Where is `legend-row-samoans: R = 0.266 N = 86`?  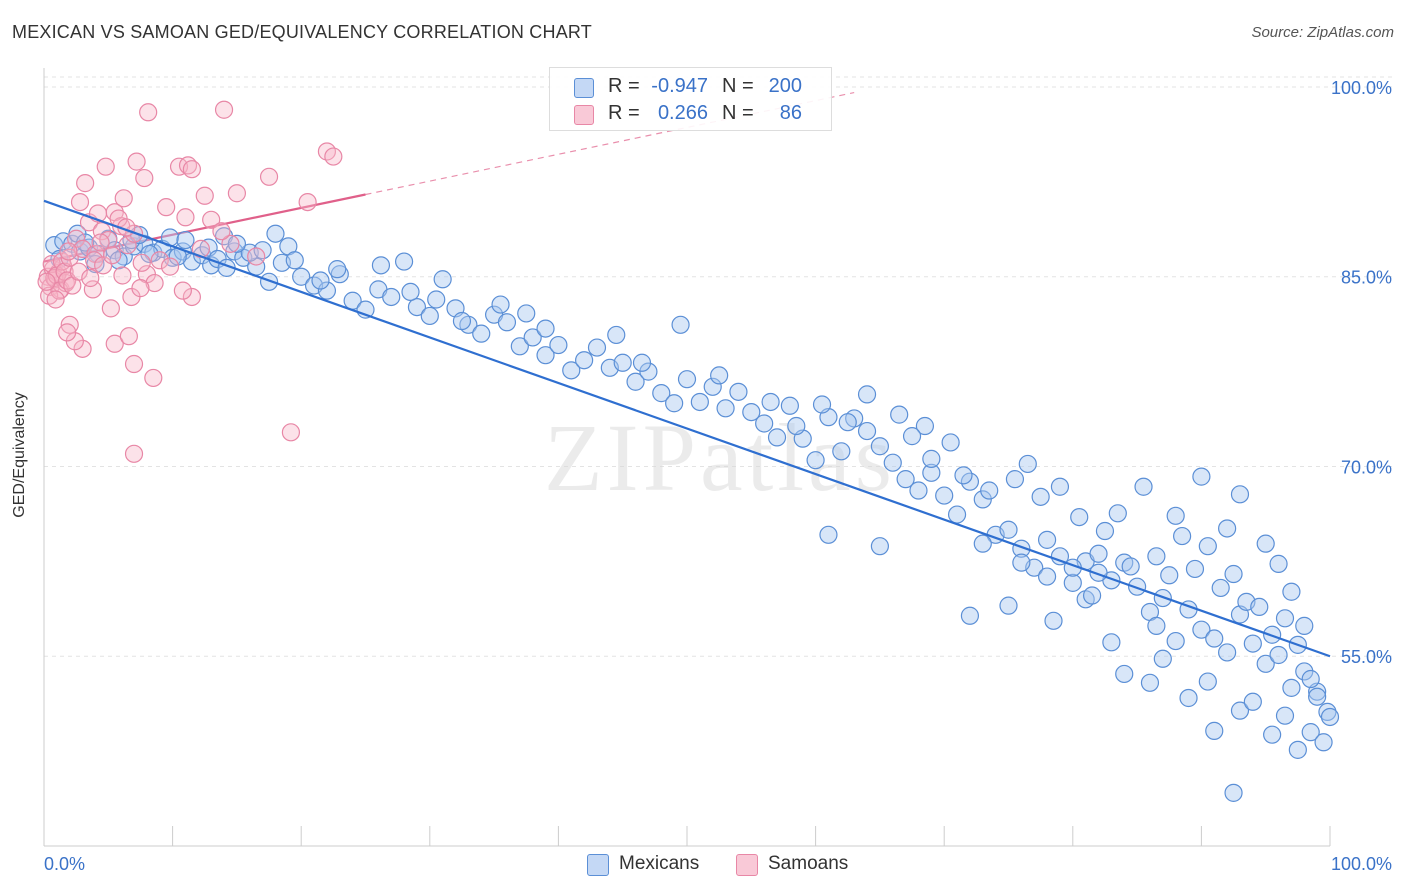 legend-row-samoans: R = 0.266 N = 86 is located at coordinates (690, 114).